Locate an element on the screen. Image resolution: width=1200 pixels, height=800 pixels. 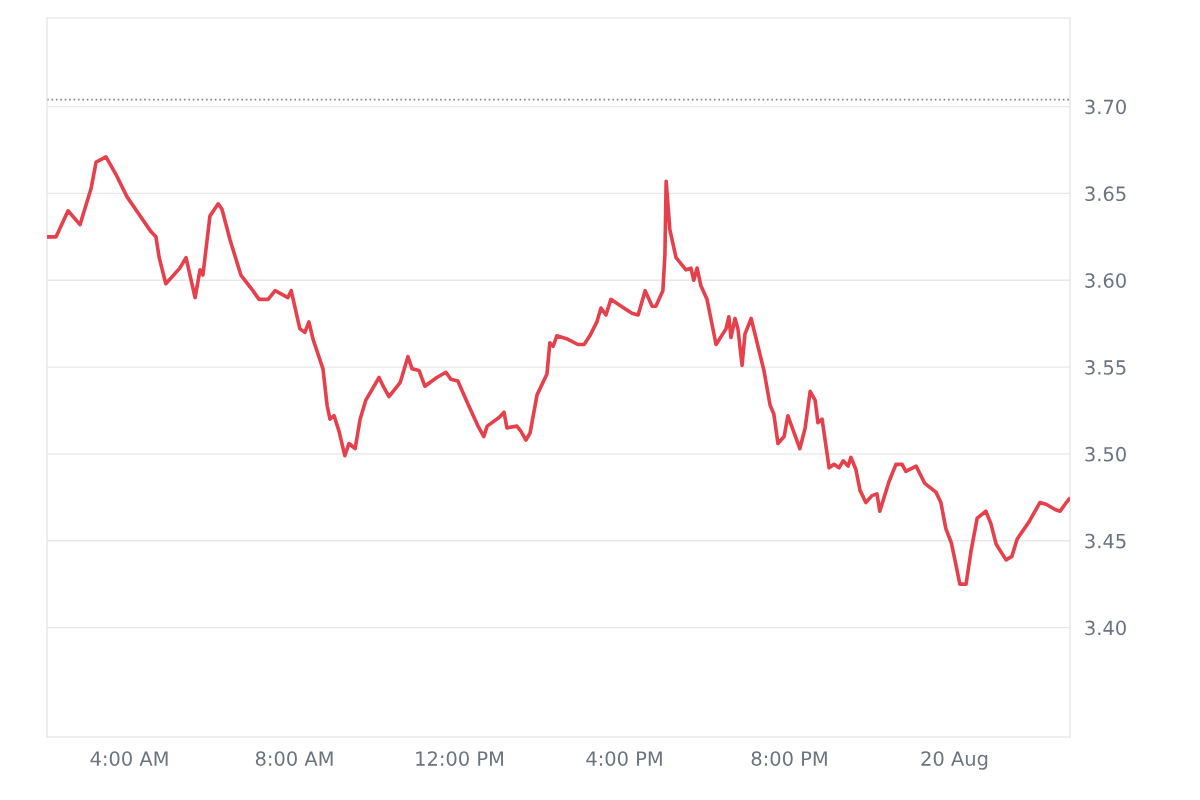
y-tick-label: 3.50 is located at coordinates (1105, 454).